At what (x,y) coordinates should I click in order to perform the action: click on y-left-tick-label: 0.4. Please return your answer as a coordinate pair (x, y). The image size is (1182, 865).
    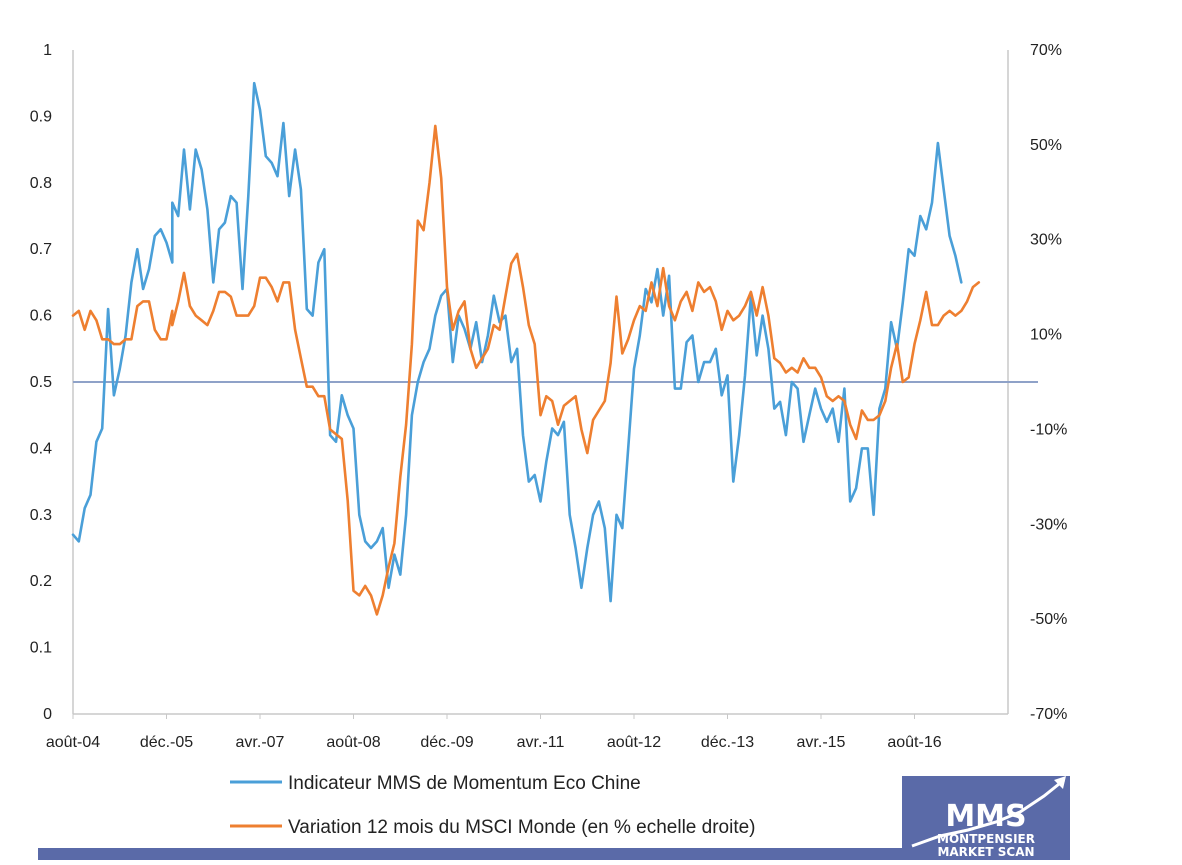
    Looking at the image, I should click on (41, 448).